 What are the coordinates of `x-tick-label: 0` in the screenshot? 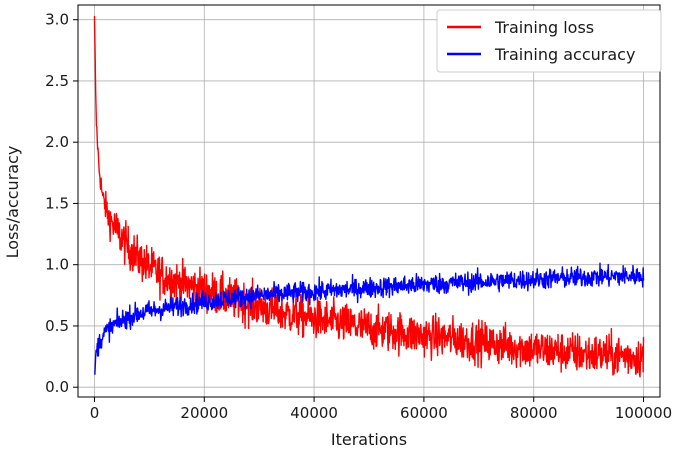 It's located at (95, 413).